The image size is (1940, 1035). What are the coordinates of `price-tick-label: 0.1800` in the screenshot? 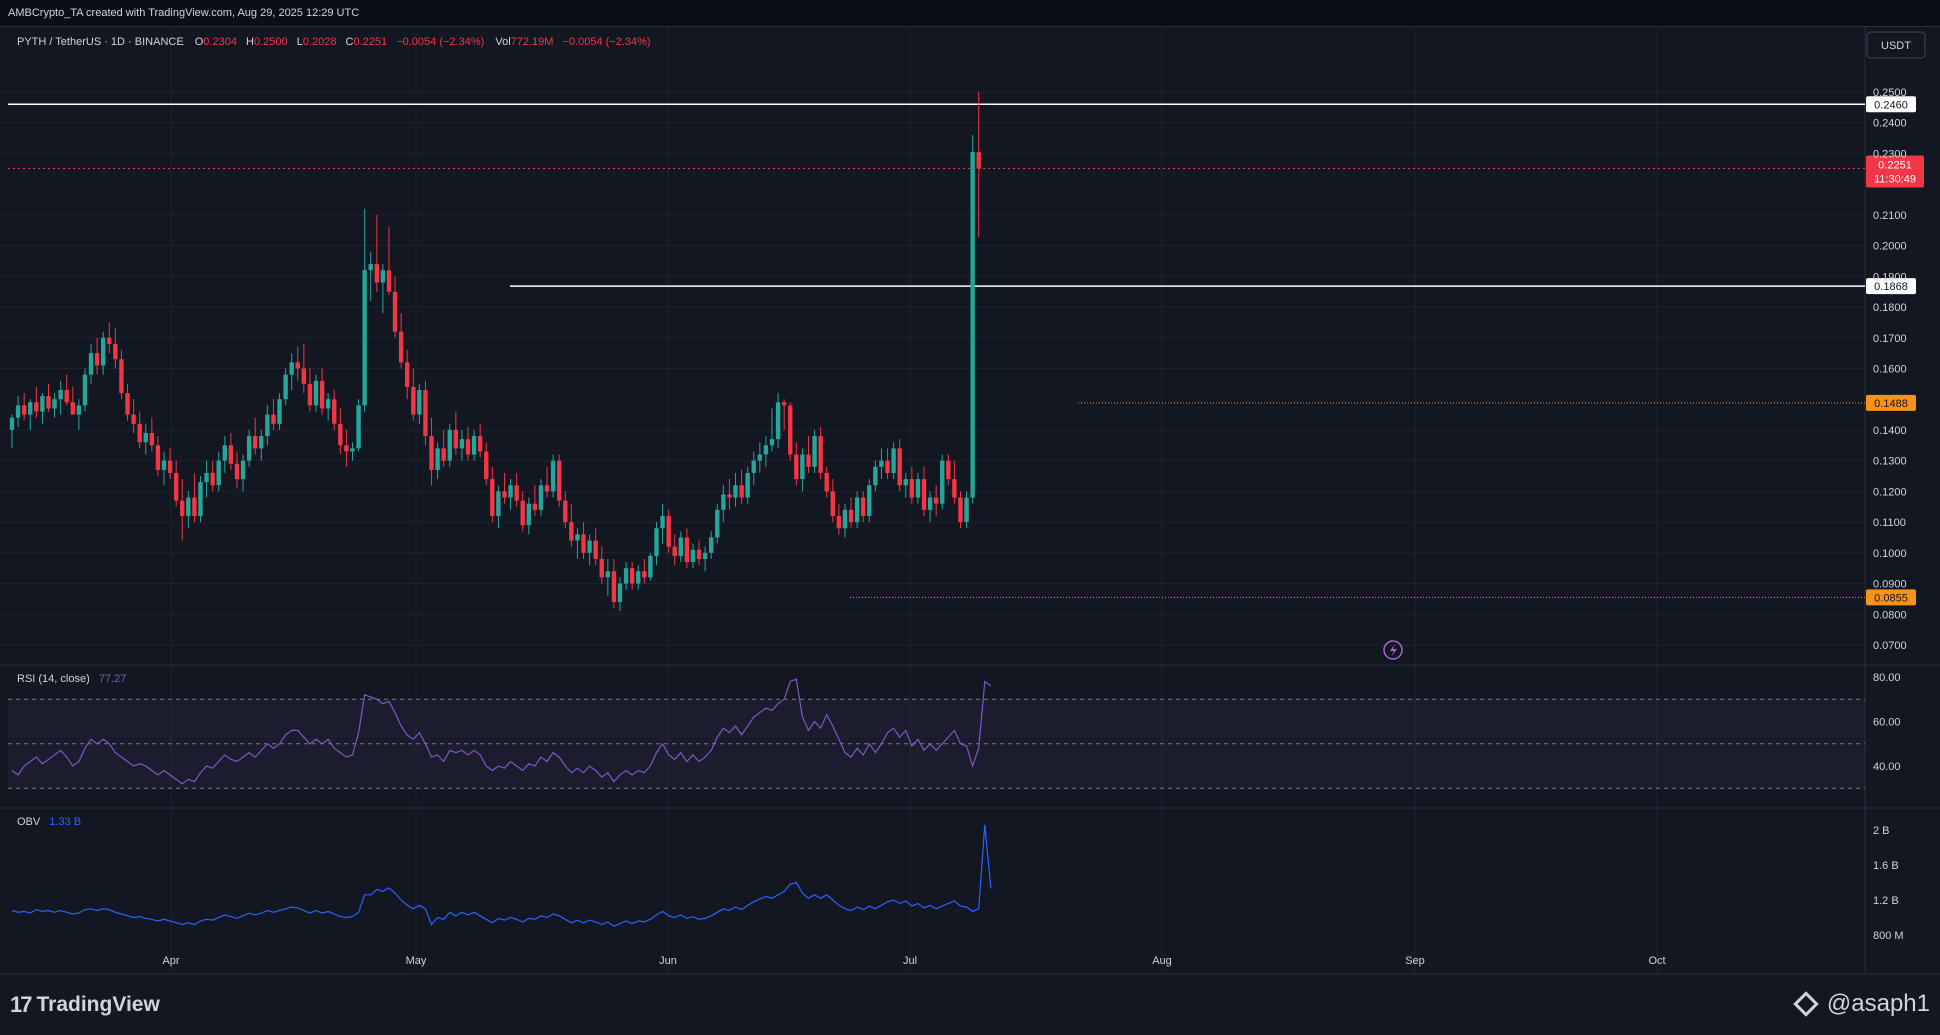 It's located at (1890, 308).